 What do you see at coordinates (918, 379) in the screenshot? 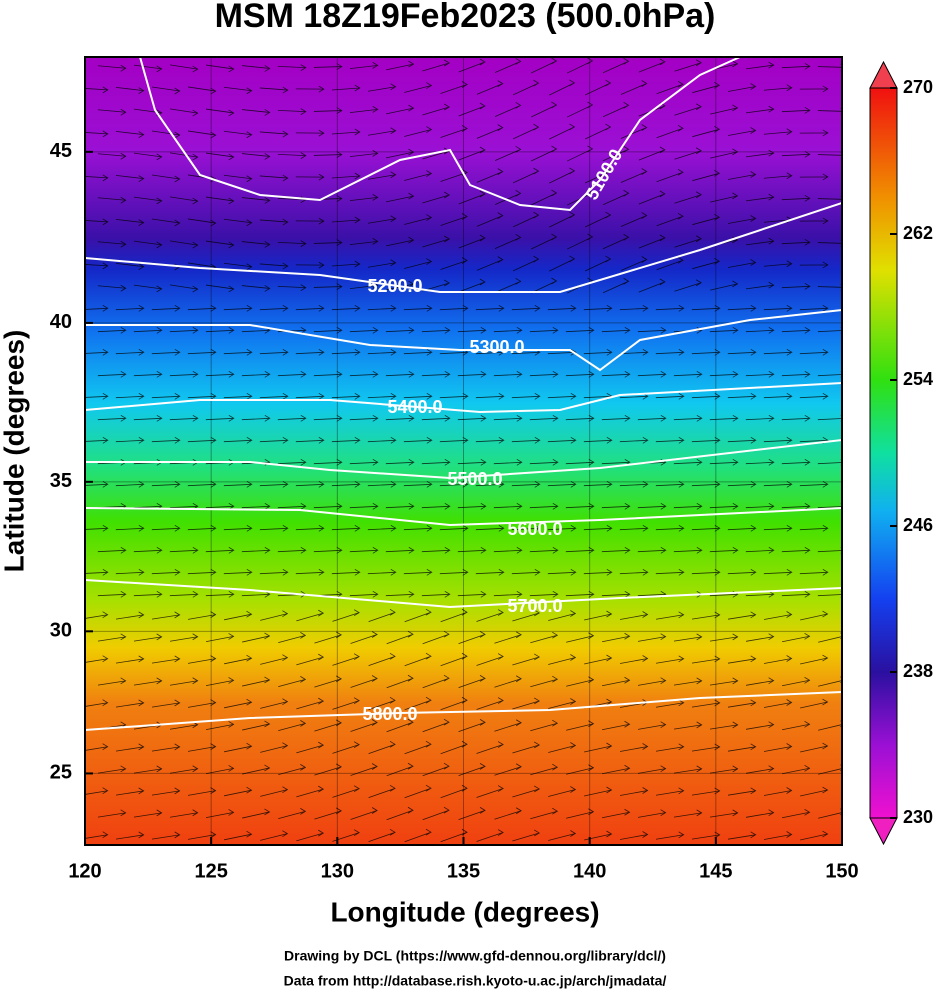
I see `colorbar-tick-label: 254` at bounding box center [918, 379].